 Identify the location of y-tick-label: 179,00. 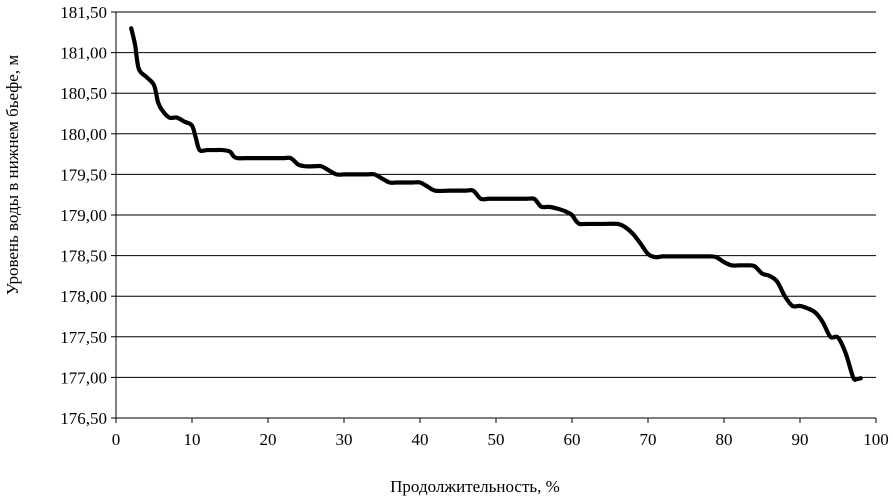
(83, 215).